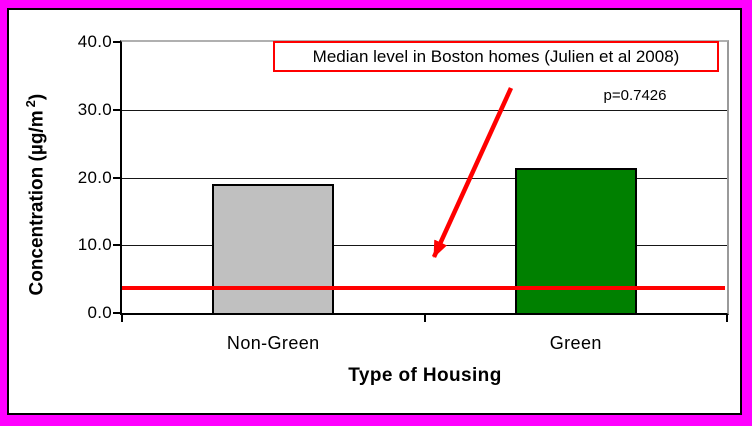  I want to click on x-axis-title: Type of Housing, so click(425, 375).